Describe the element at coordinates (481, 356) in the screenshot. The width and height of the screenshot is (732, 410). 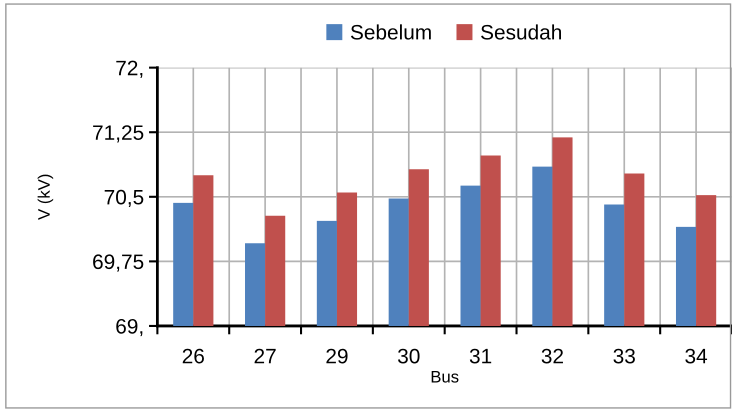
I see `x-tick-label: 31` at that location.